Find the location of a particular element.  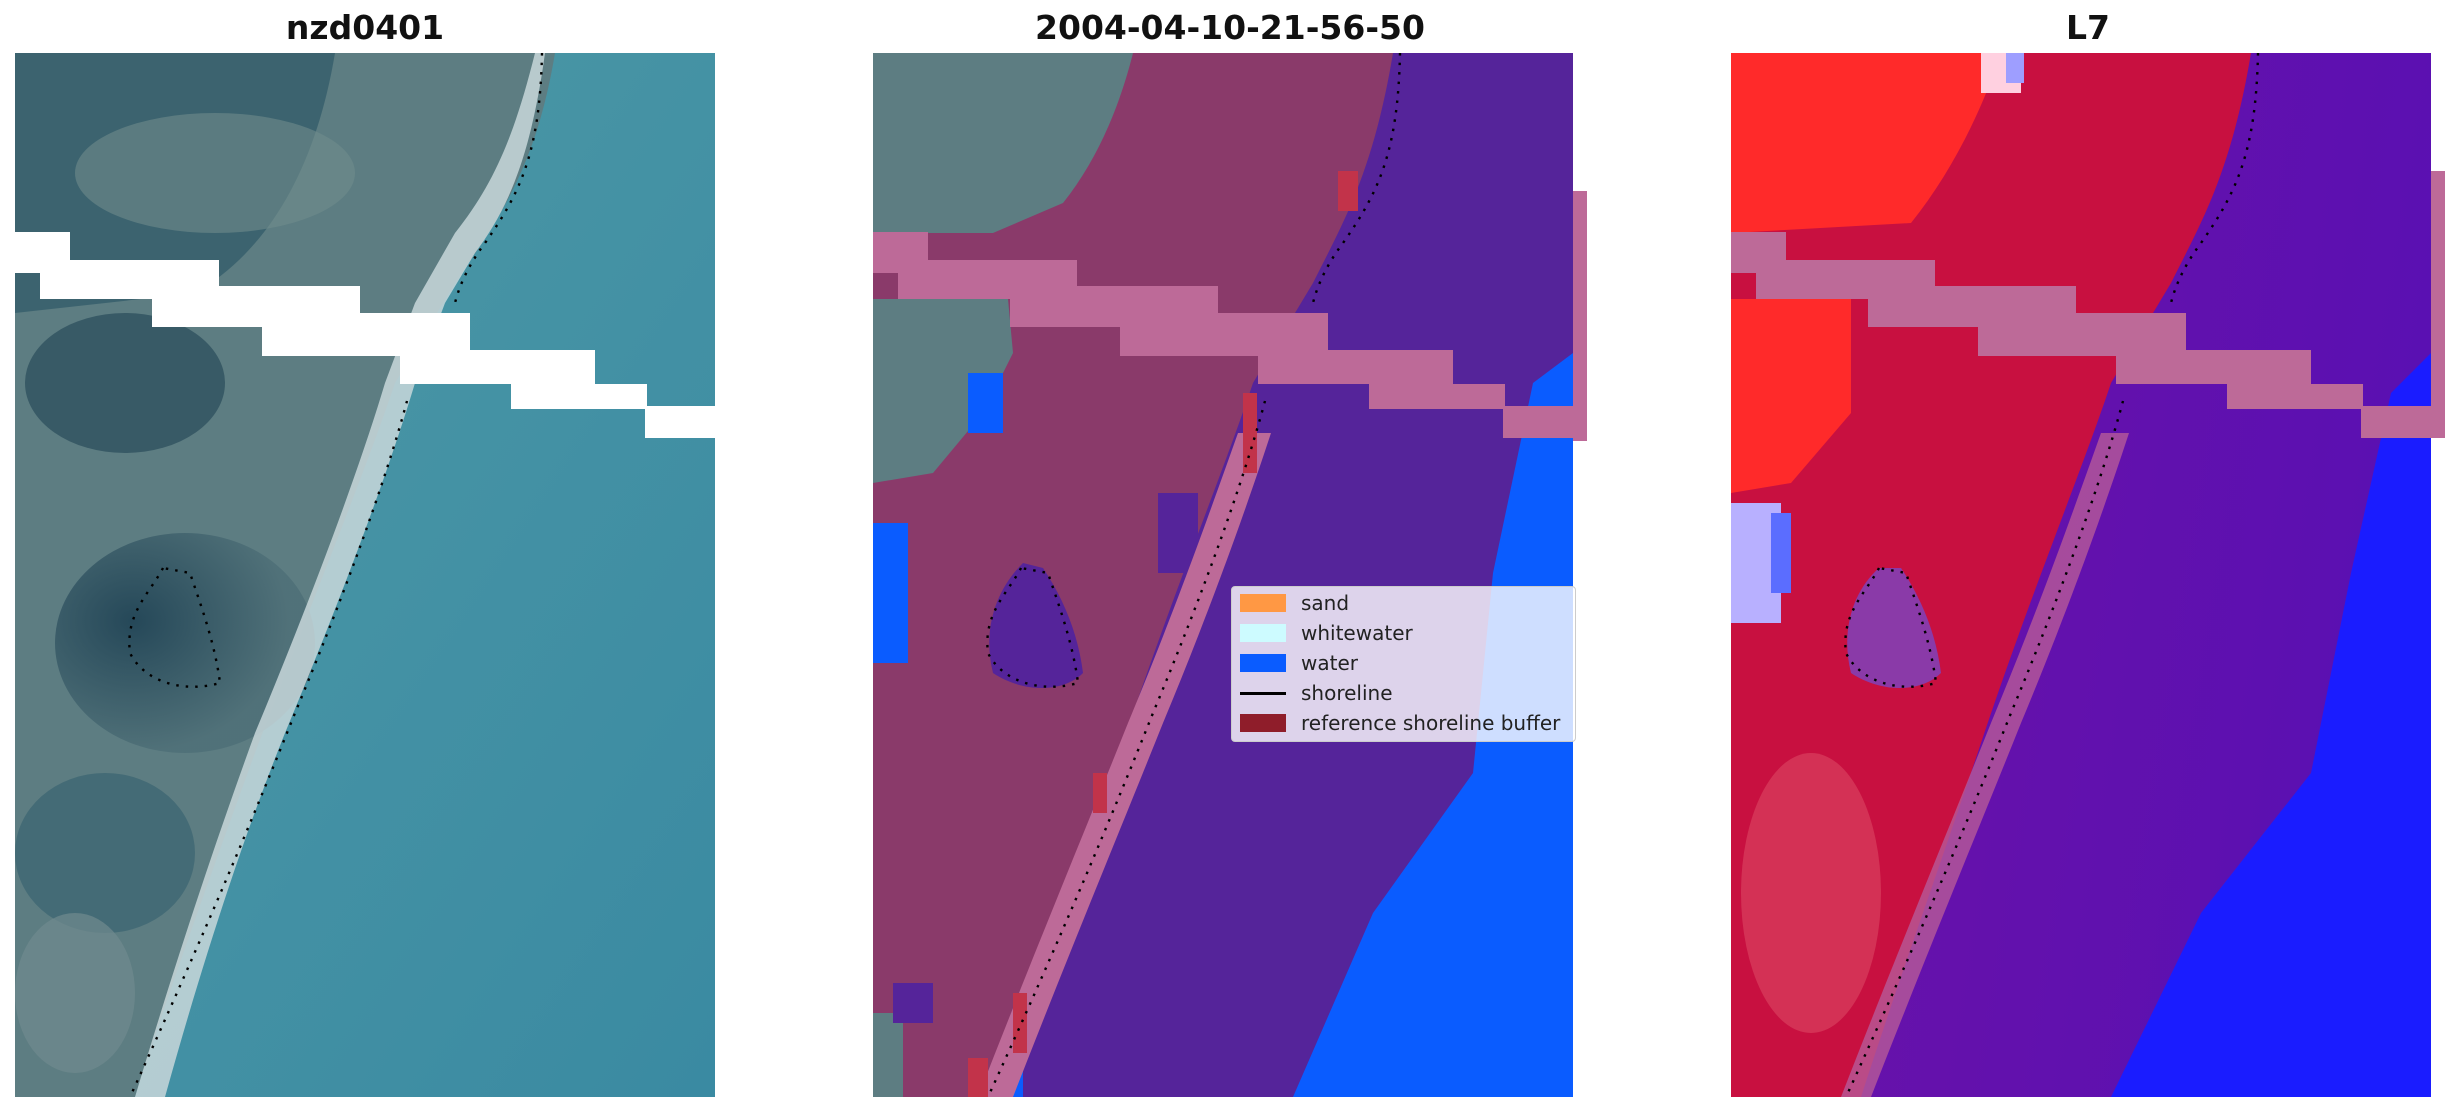

panel-title: L7 is located at coordinates (2088, 27).